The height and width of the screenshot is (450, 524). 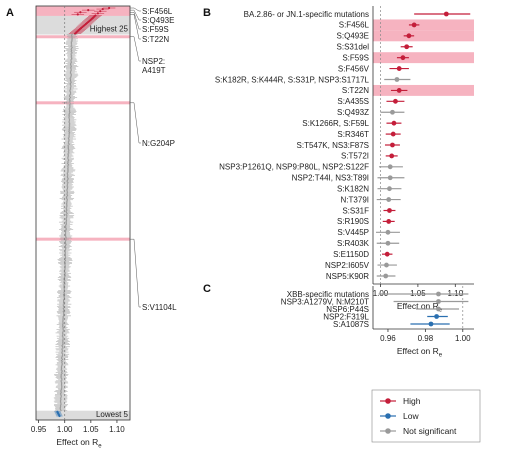 What do you see at coordinates (330, 178) in the screenshot?
I see `row-label: NSP2:T44I, NS3:T89I` at bounding box center [330, 178].